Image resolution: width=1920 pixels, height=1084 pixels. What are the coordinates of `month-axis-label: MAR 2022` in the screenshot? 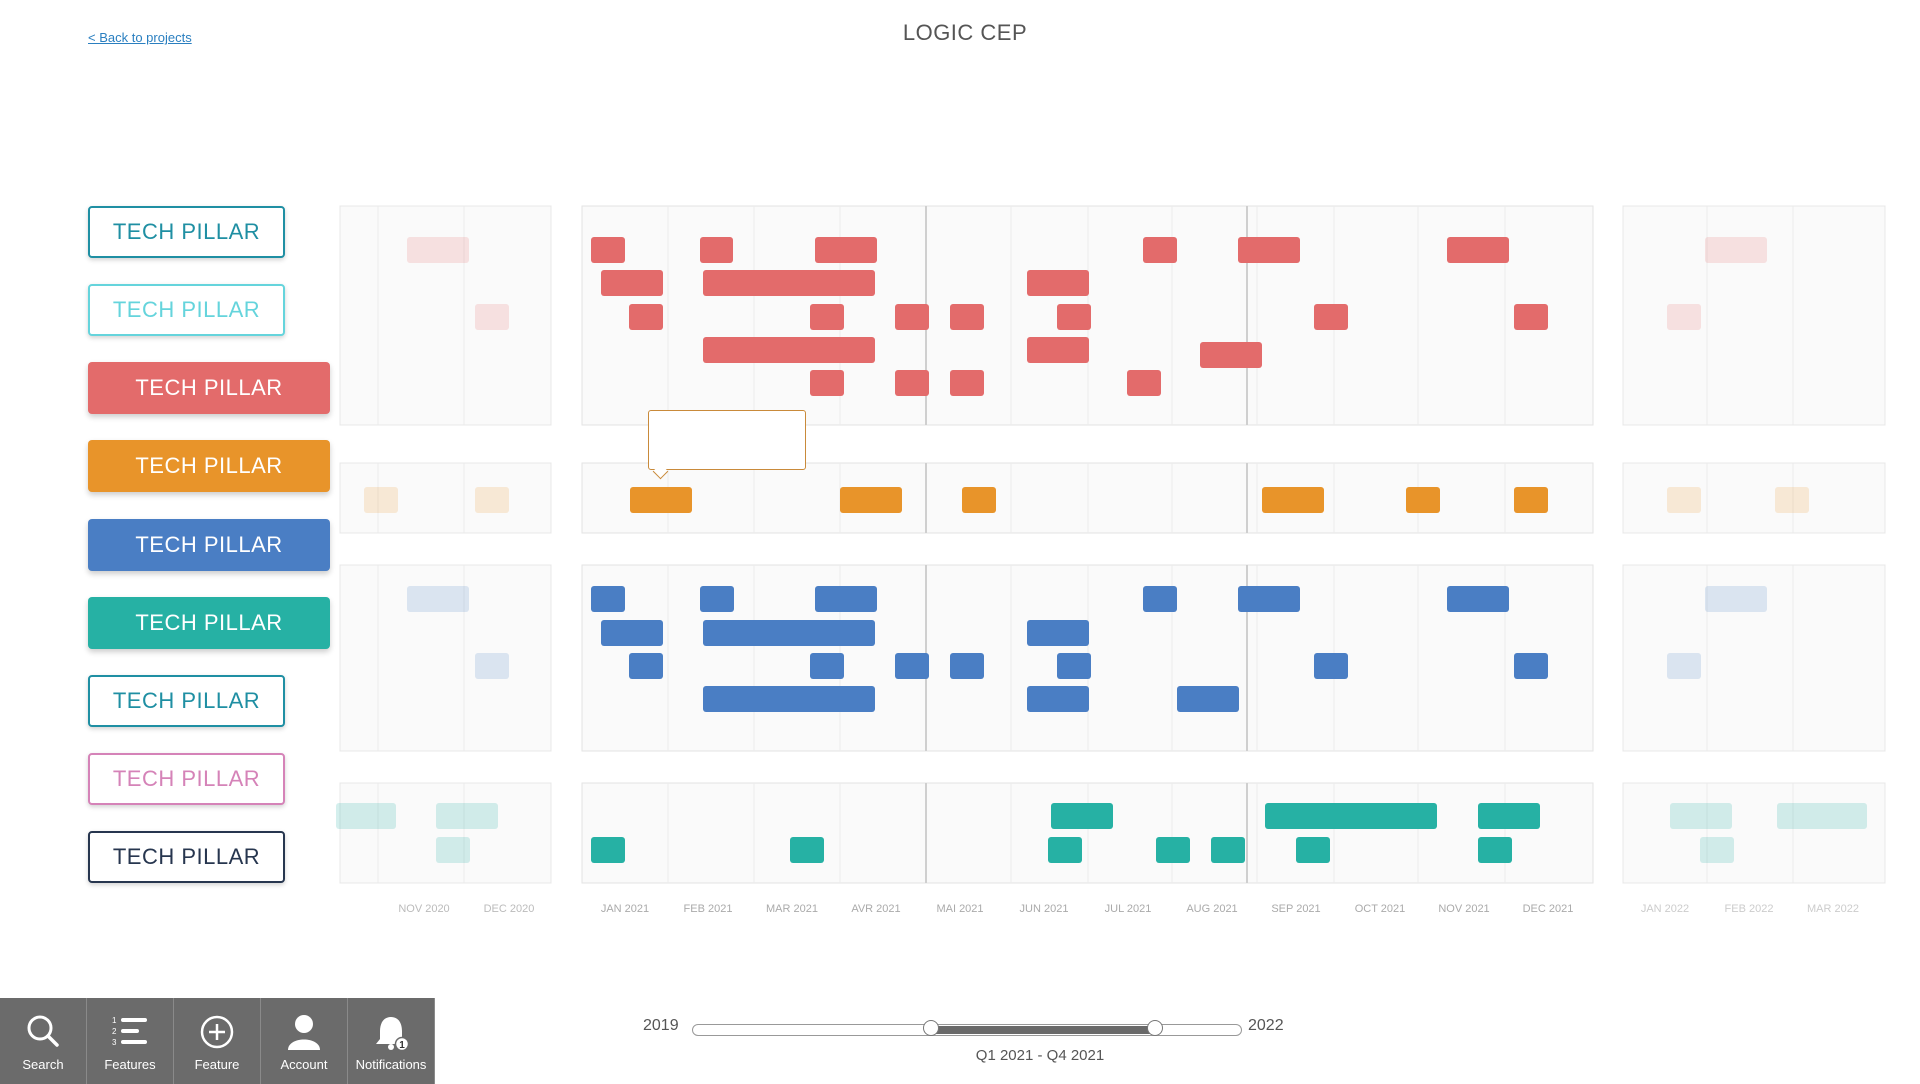 It's located at (1833, 909).